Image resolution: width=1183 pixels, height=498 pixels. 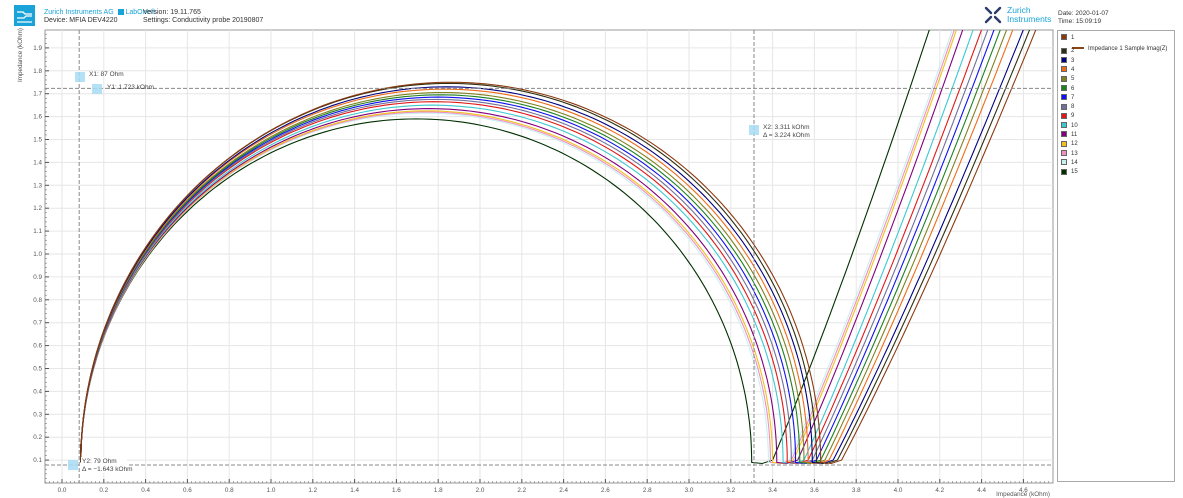 What do you see at coordinates (1073, 107) in the screenshot?
I see `legend-label: 8` at bounding box center [1073, 107].